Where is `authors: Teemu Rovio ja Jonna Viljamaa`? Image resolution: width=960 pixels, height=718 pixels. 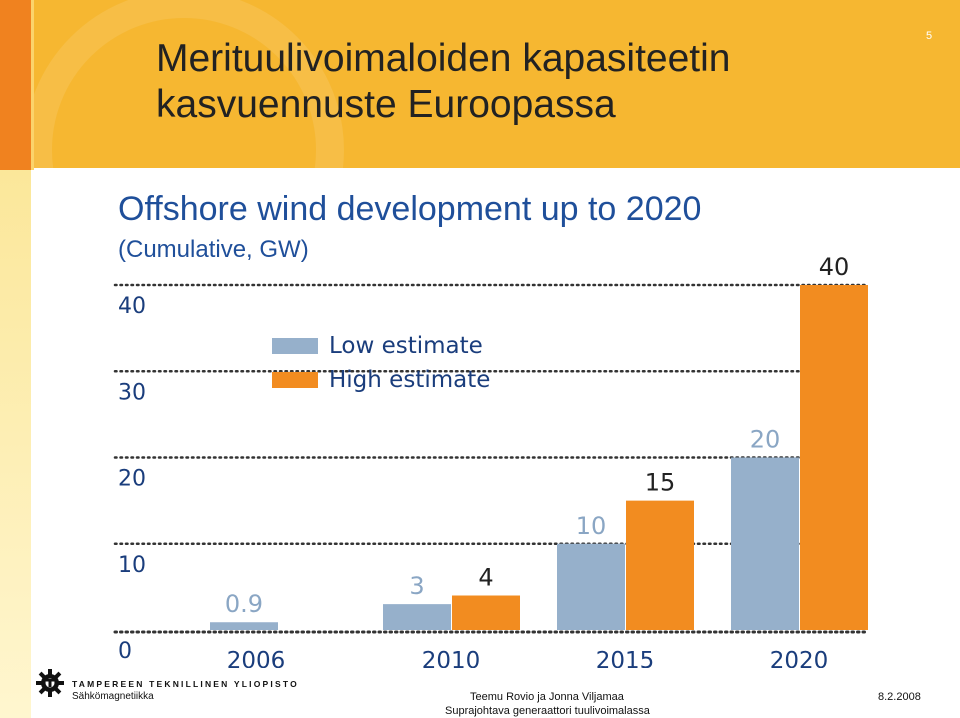 authors: Teemu Rovio ja Jonna Viljamaa is located at coordinates (547, 697).